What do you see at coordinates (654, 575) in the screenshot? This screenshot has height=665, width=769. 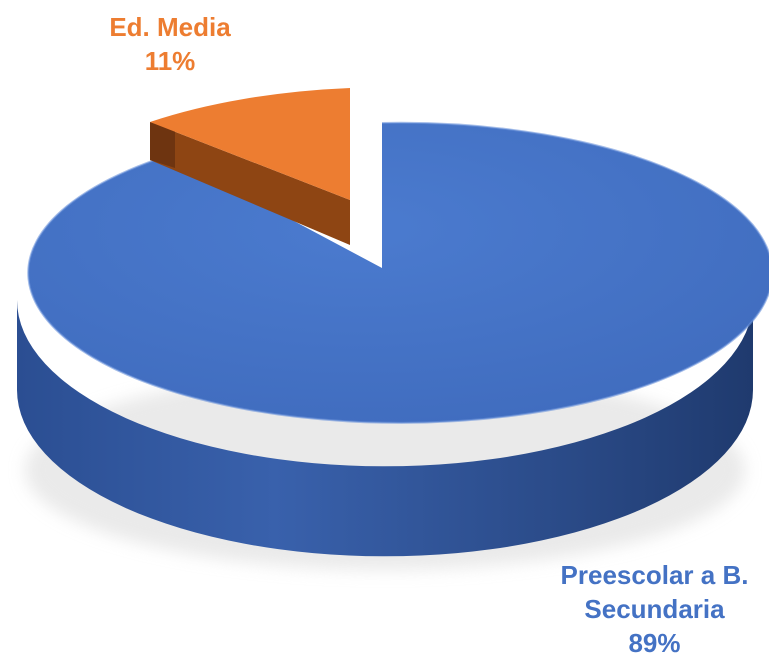 I see `label-preescolar-line1: Preescolar a B.` at bounding box center [654, 575].